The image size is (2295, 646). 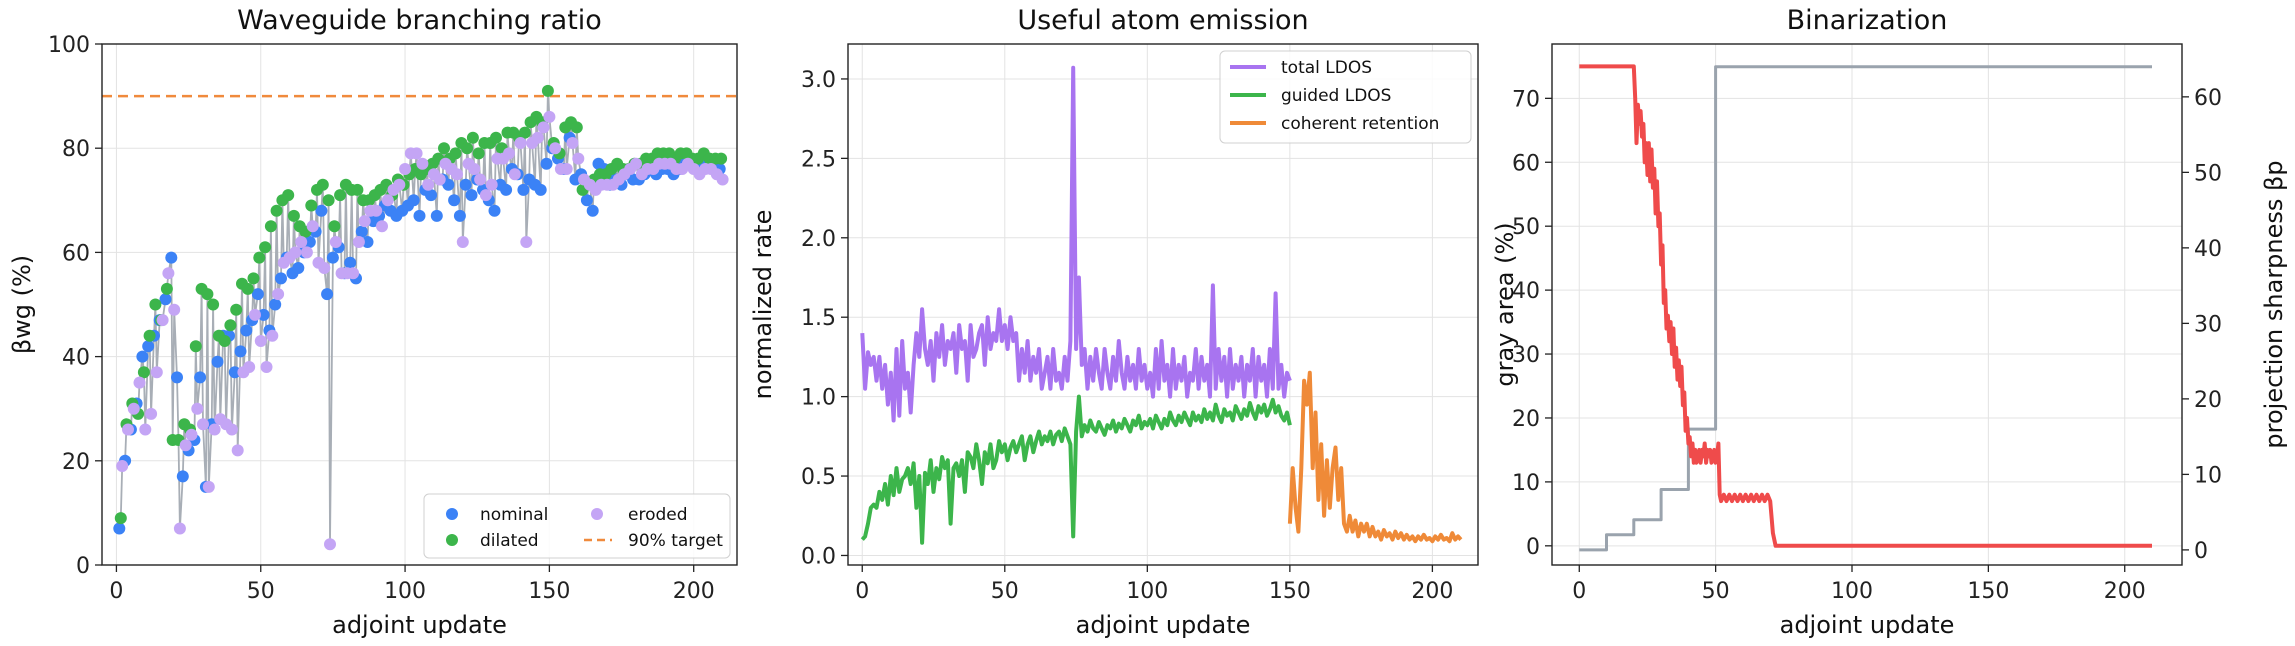 What do you see at coordinates (577, 526) in the screenshot?
I see `legend: nominal eroded dilated 90% target` at bounding box center [577, 526].